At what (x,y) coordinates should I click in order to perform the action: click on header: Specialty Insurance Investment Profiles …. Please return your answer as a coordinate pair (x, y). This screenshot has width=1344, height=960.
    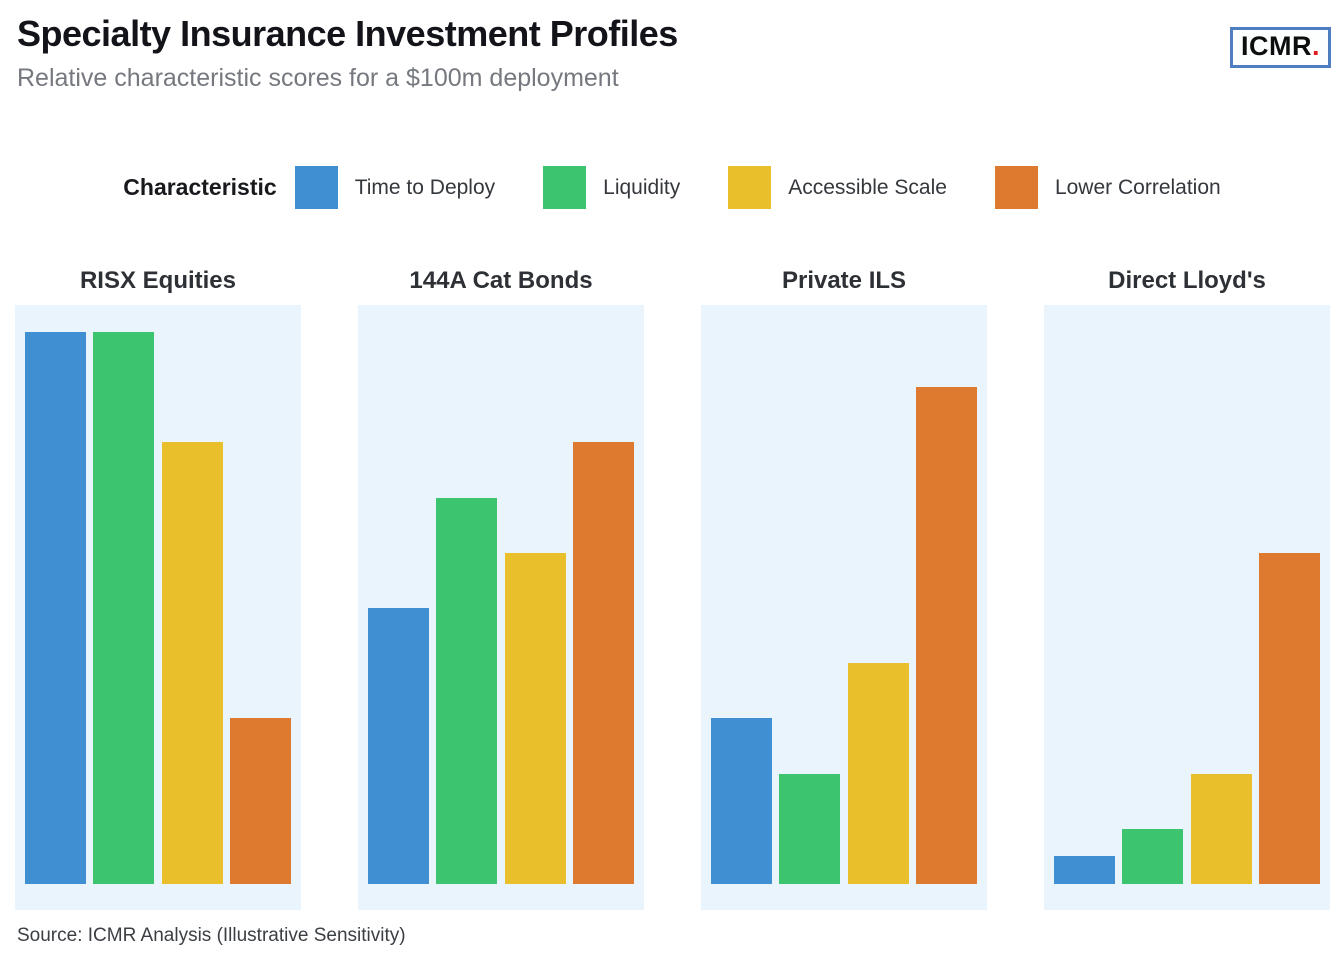
    Looking at the image, I should click on (672, 47).